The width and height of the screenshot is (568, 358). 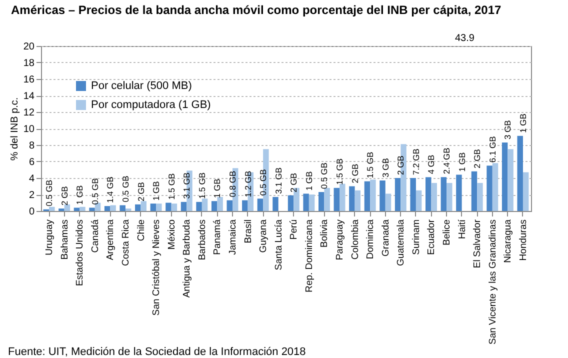 What do you see at coordinates (95, 235) in the screenshot?
I see `x-tick-label: Canadá` at bounding box center [95, 235].